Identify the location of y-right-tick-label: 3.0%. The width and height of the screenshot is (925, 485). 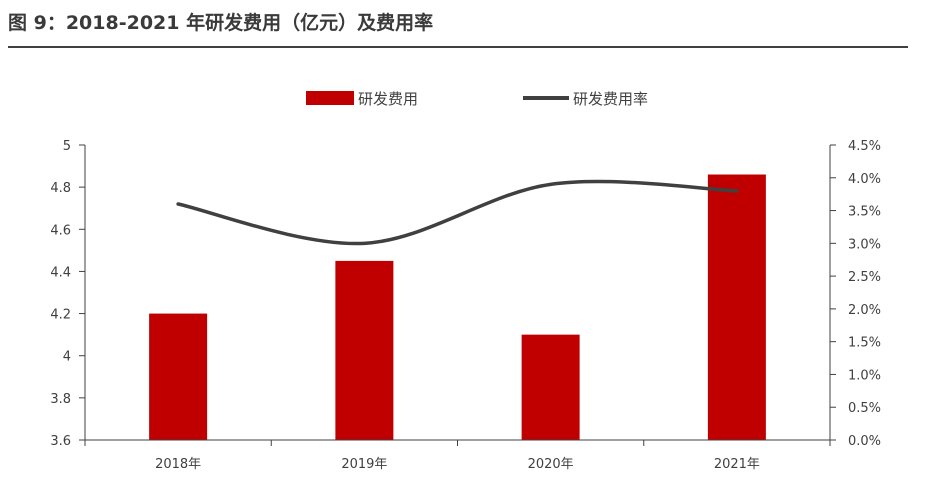
(864, 244).